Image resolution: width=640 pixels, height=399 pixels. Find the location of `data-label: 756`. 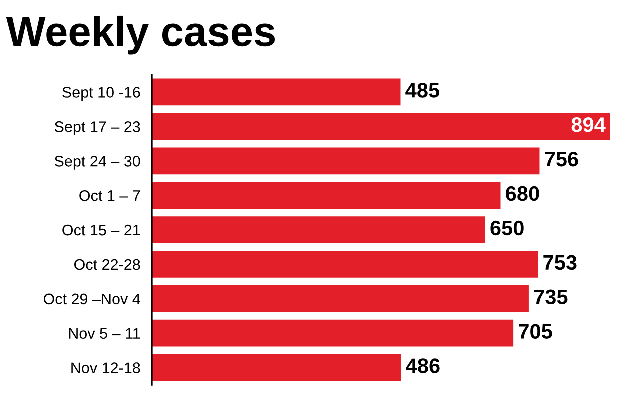

data-label: 756 is located at coordinates (561, 159).